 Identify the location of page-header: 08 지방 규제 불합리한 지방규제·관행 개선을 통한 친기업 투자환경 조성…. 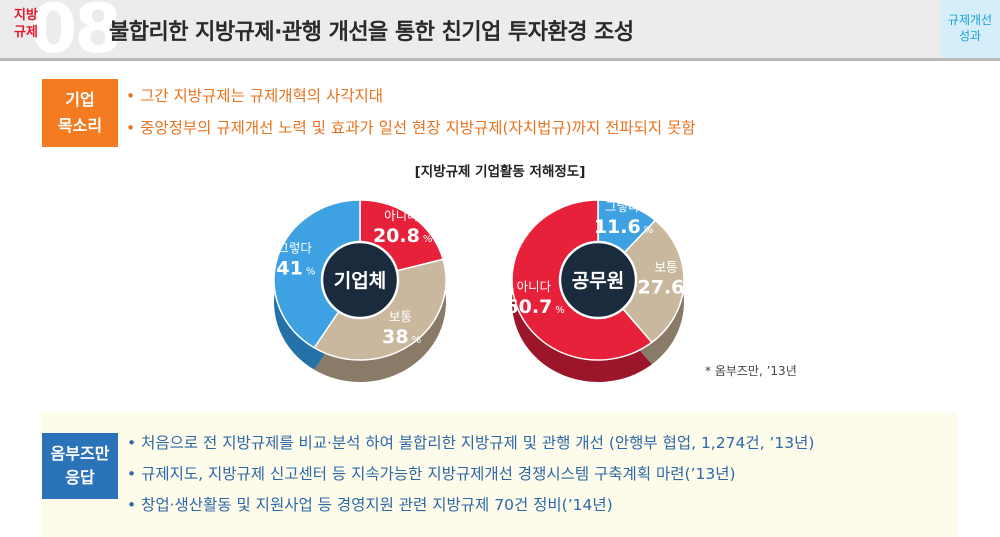
(500, 34).